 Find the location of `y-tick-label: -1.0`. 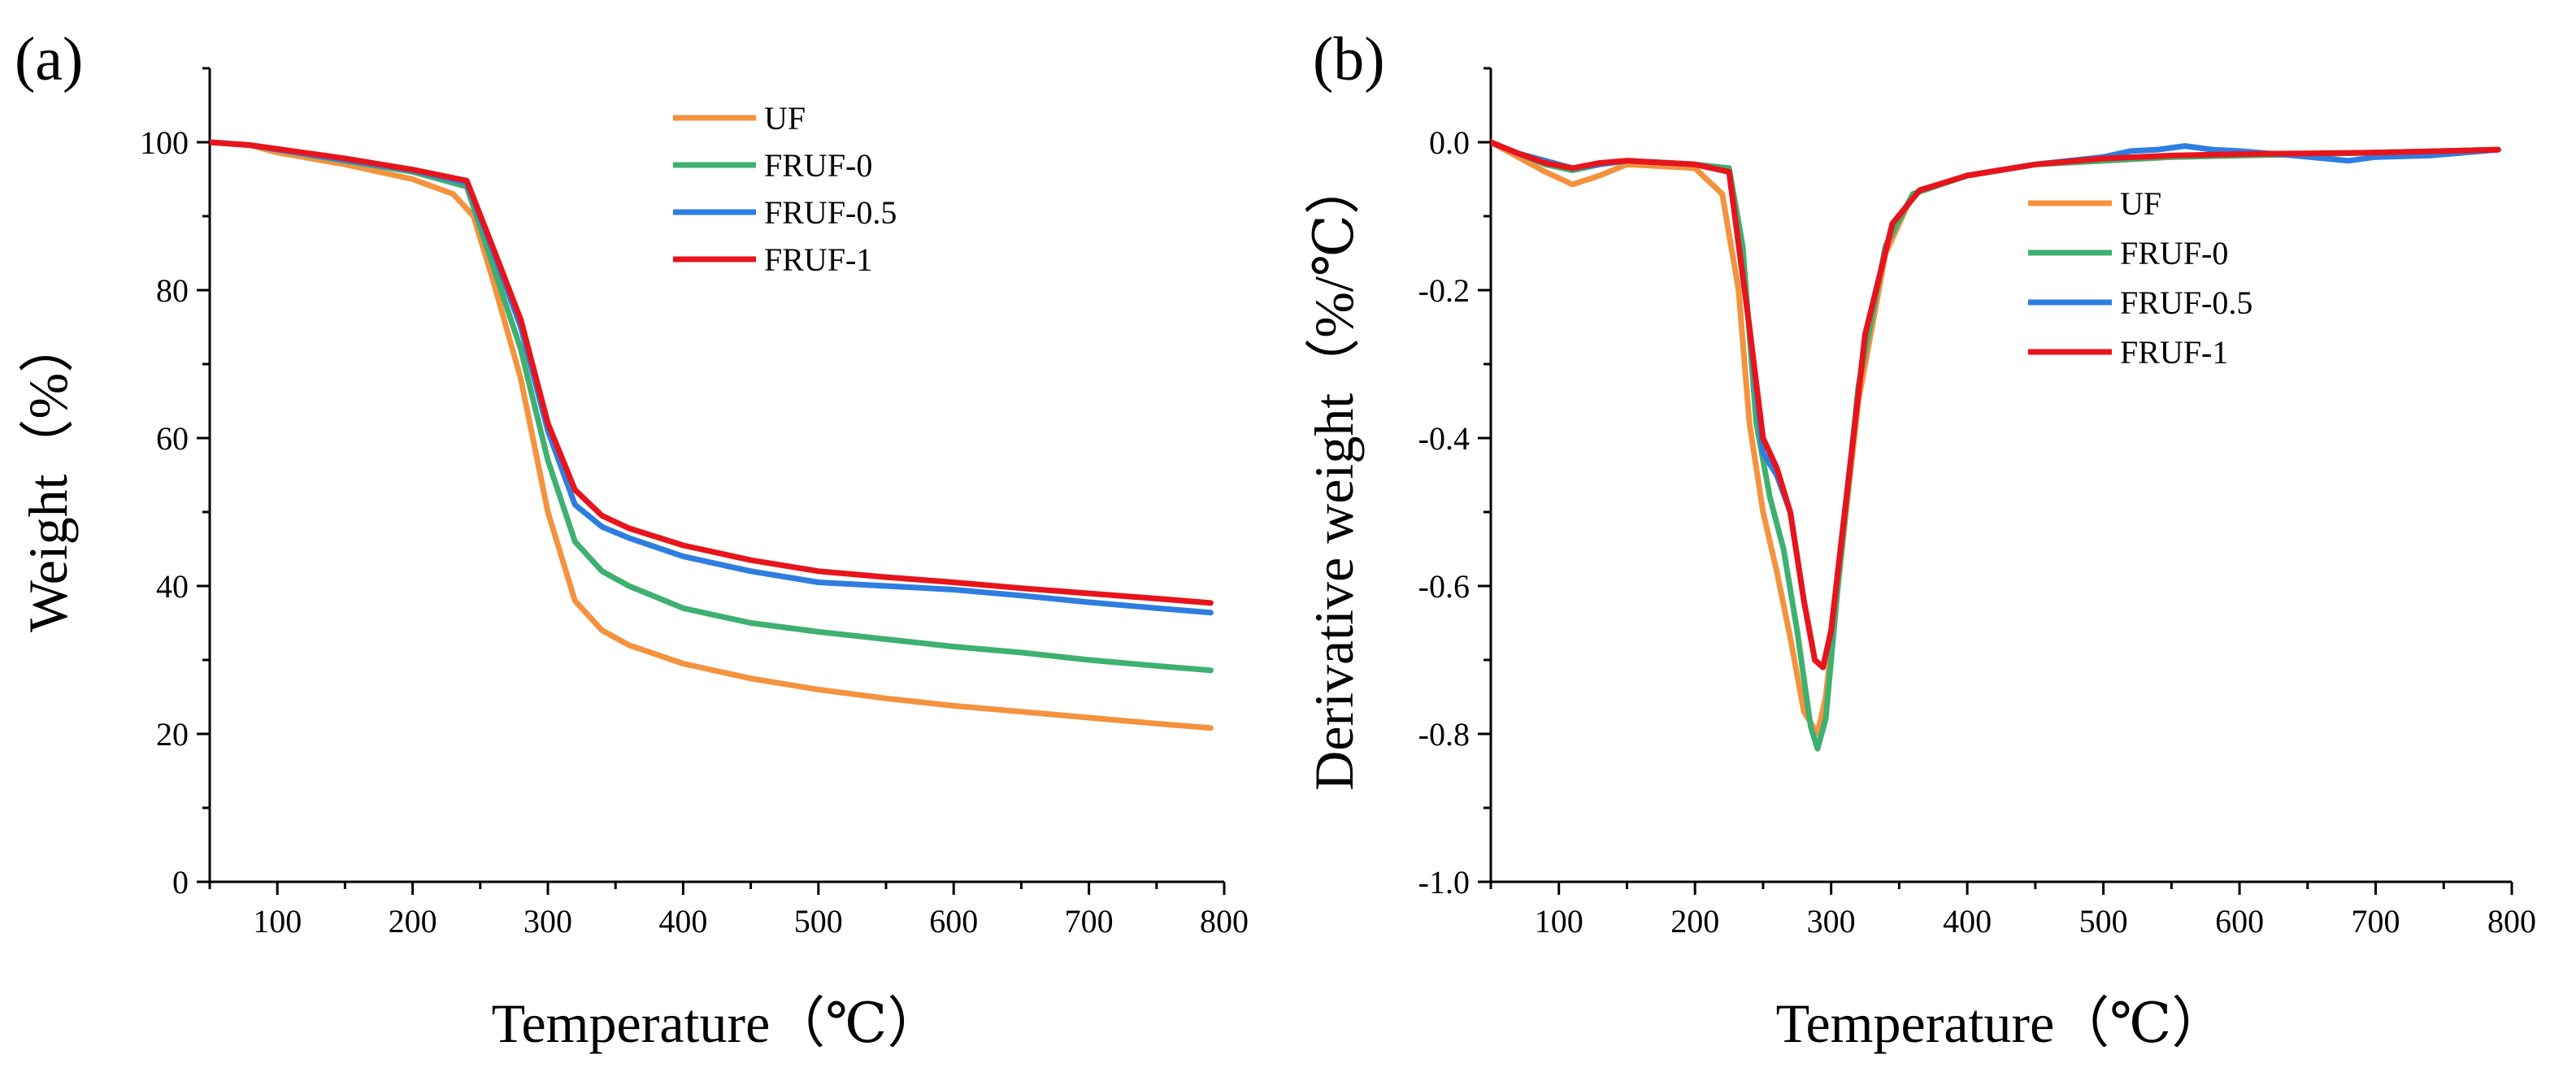

y-tick-label: -1.0 is located at coordinates (1444, 883).